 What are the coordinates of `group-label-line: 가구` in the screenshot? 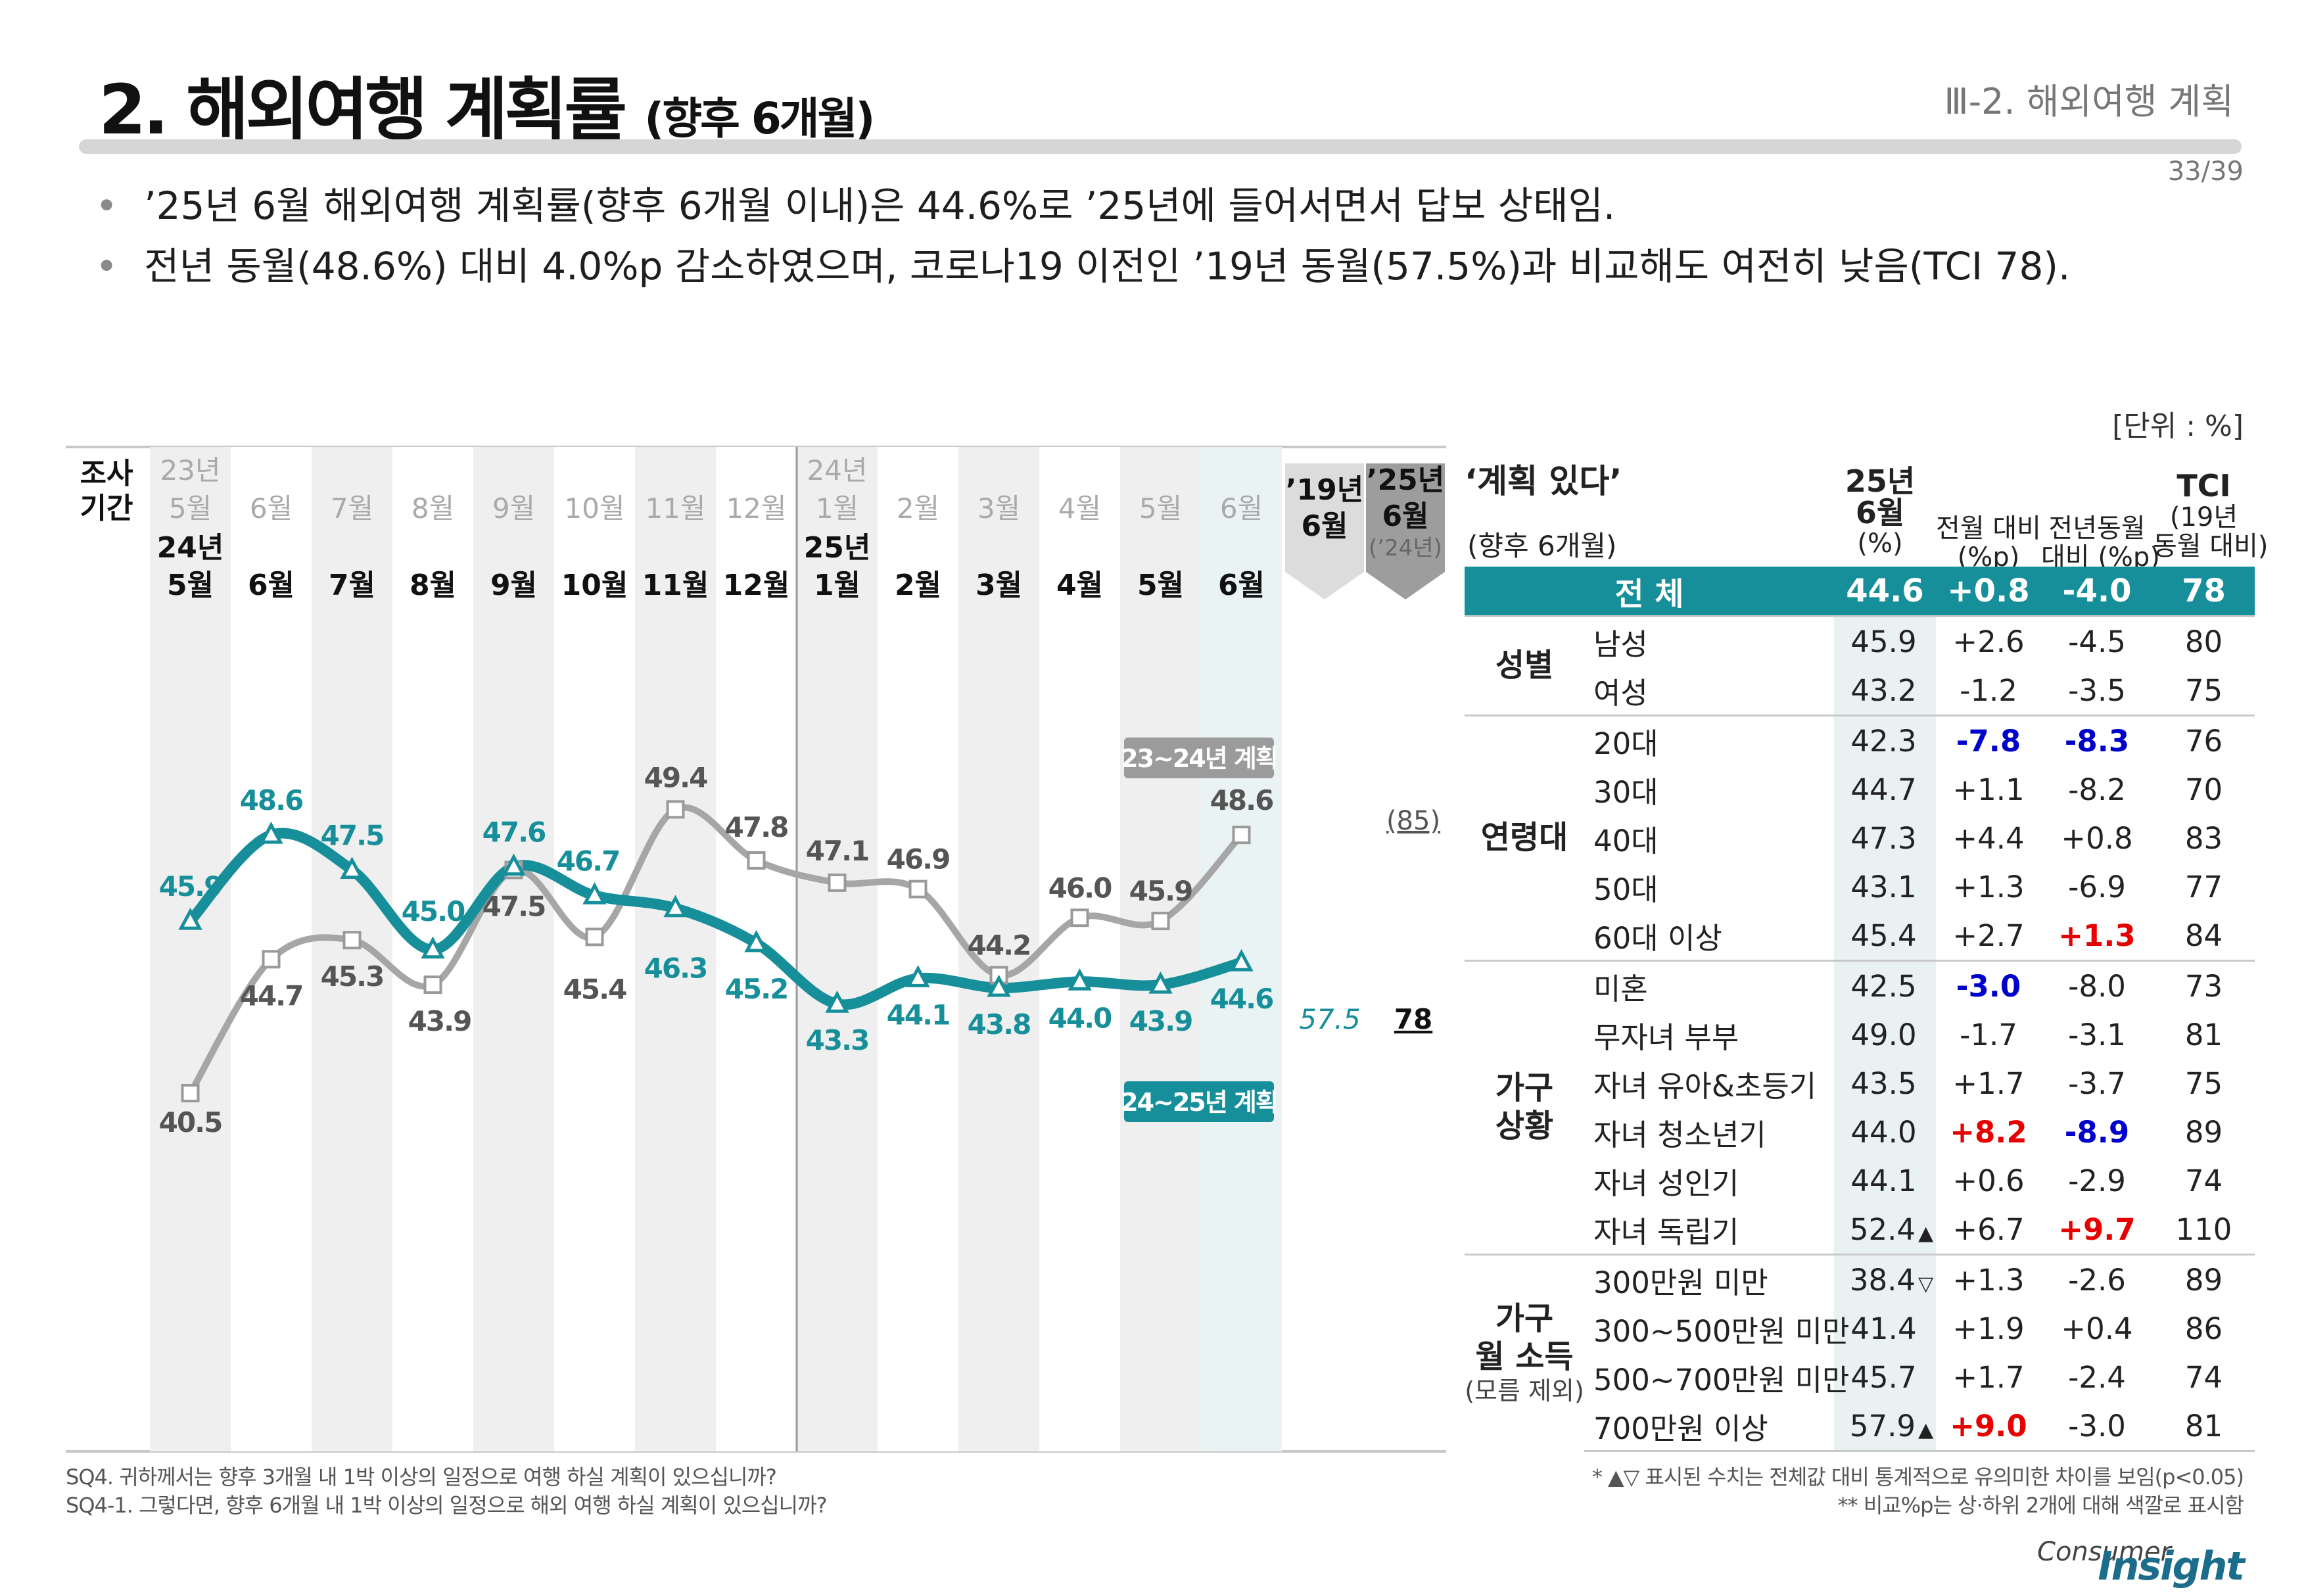 It's located at (1524, 1088).